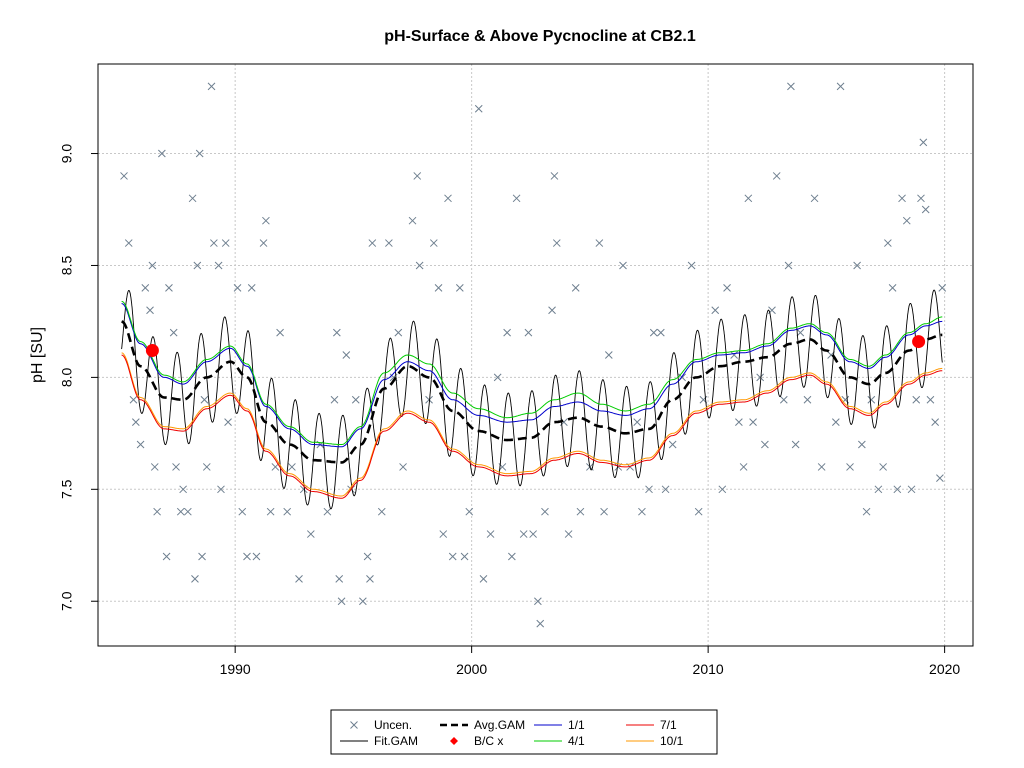 Image resolution: width=1024 pixels, height=768 pixels. Describe the element at coordinates (67, 601) in the screenshot. I see `y-tick-label: 7.0` at that location.